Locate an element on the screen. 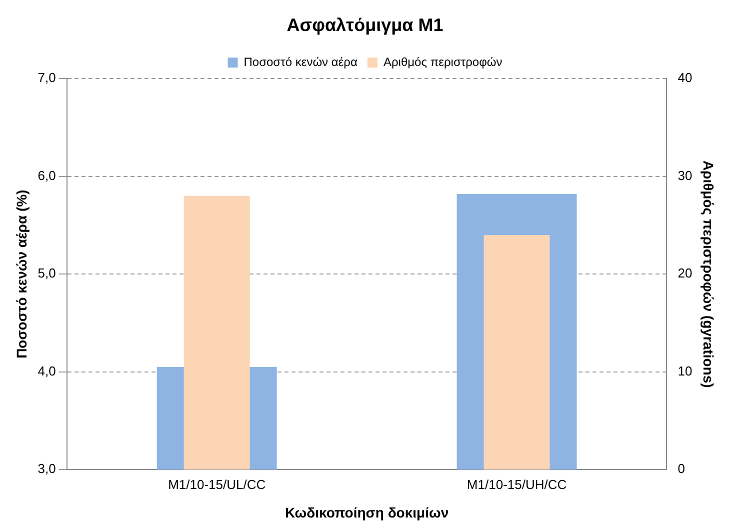  x-tick-label: M1/10-15/UL/CC is located at coordinates (217, 484).